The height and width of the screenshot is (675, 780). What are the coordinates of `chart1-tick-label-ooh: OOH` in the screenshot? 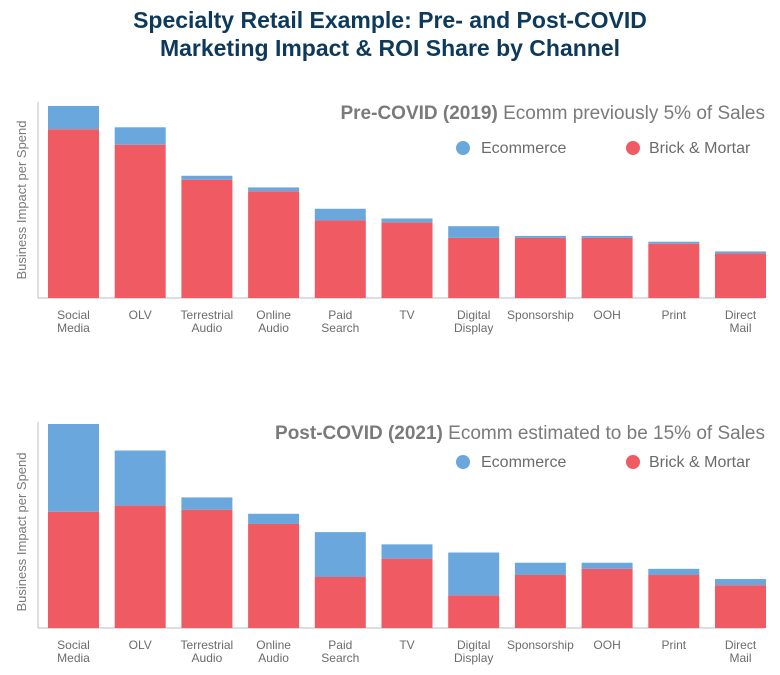 It's located at (606, 315).